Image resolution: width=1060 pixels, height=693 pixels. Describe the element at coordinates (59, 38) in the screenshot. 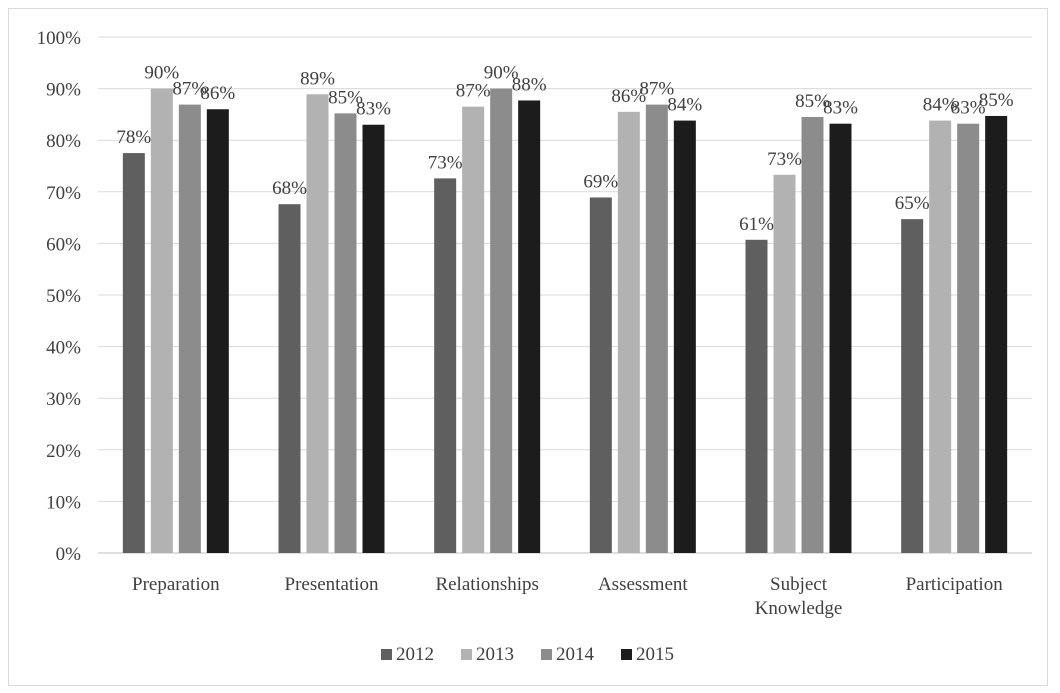

I see `y-tick-label: 100%` at that location.